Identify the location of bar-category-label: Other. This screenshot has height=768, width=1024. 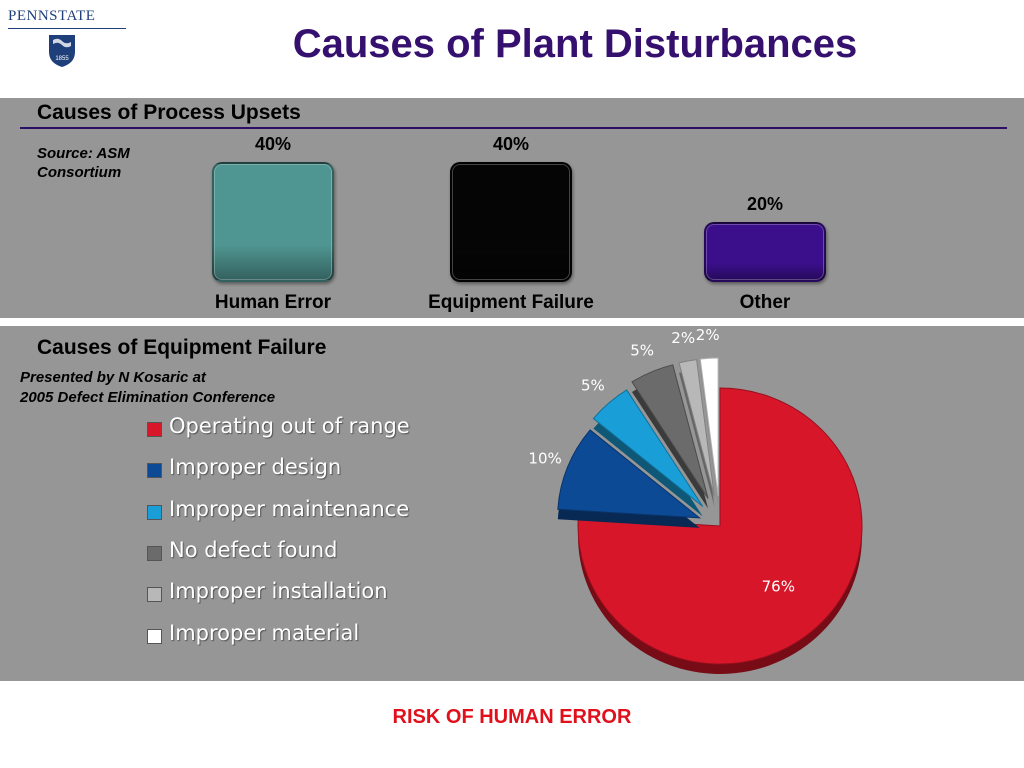
(765, 302).